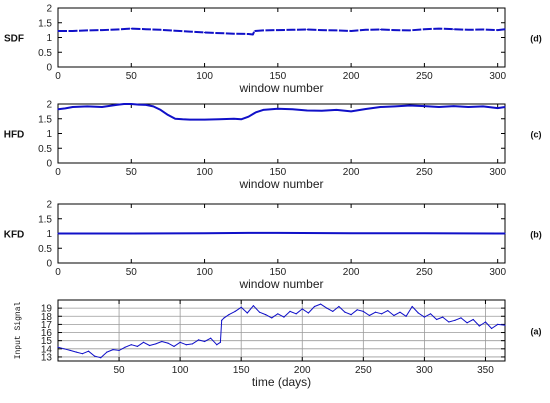 This screenshot has width=550, height=403. Describe the element at coordinates (302, 370) in the screenshot. I see `x-tick-label: 200` at that location.